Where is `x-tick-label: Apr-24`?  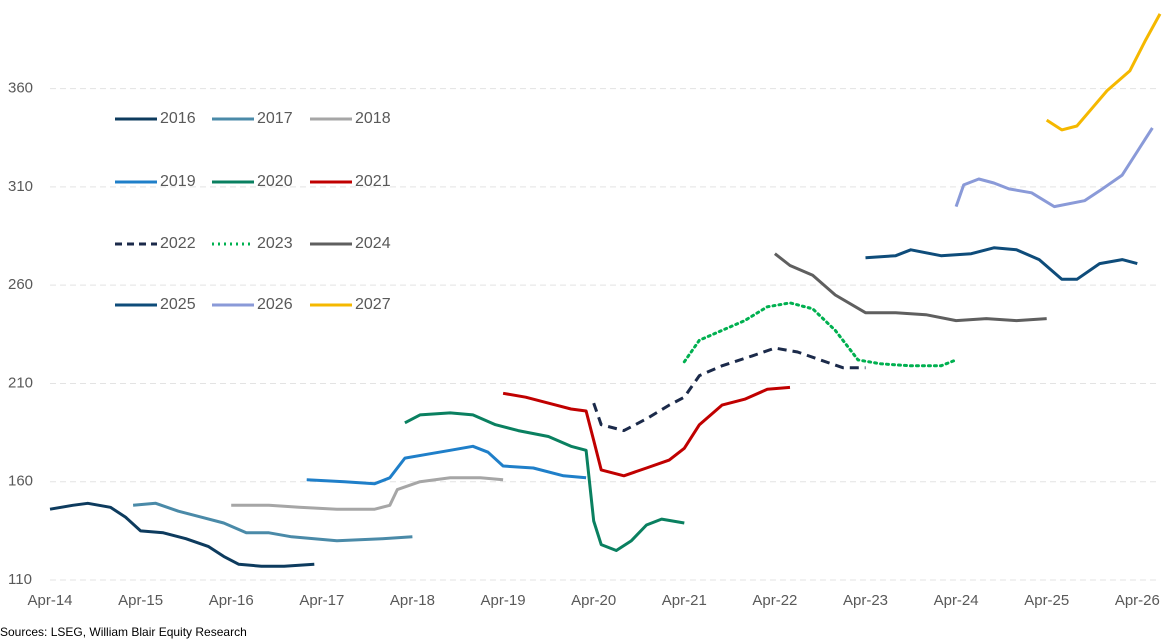
x-tick-label: Apr-24 is located at coordinates (956, 600).